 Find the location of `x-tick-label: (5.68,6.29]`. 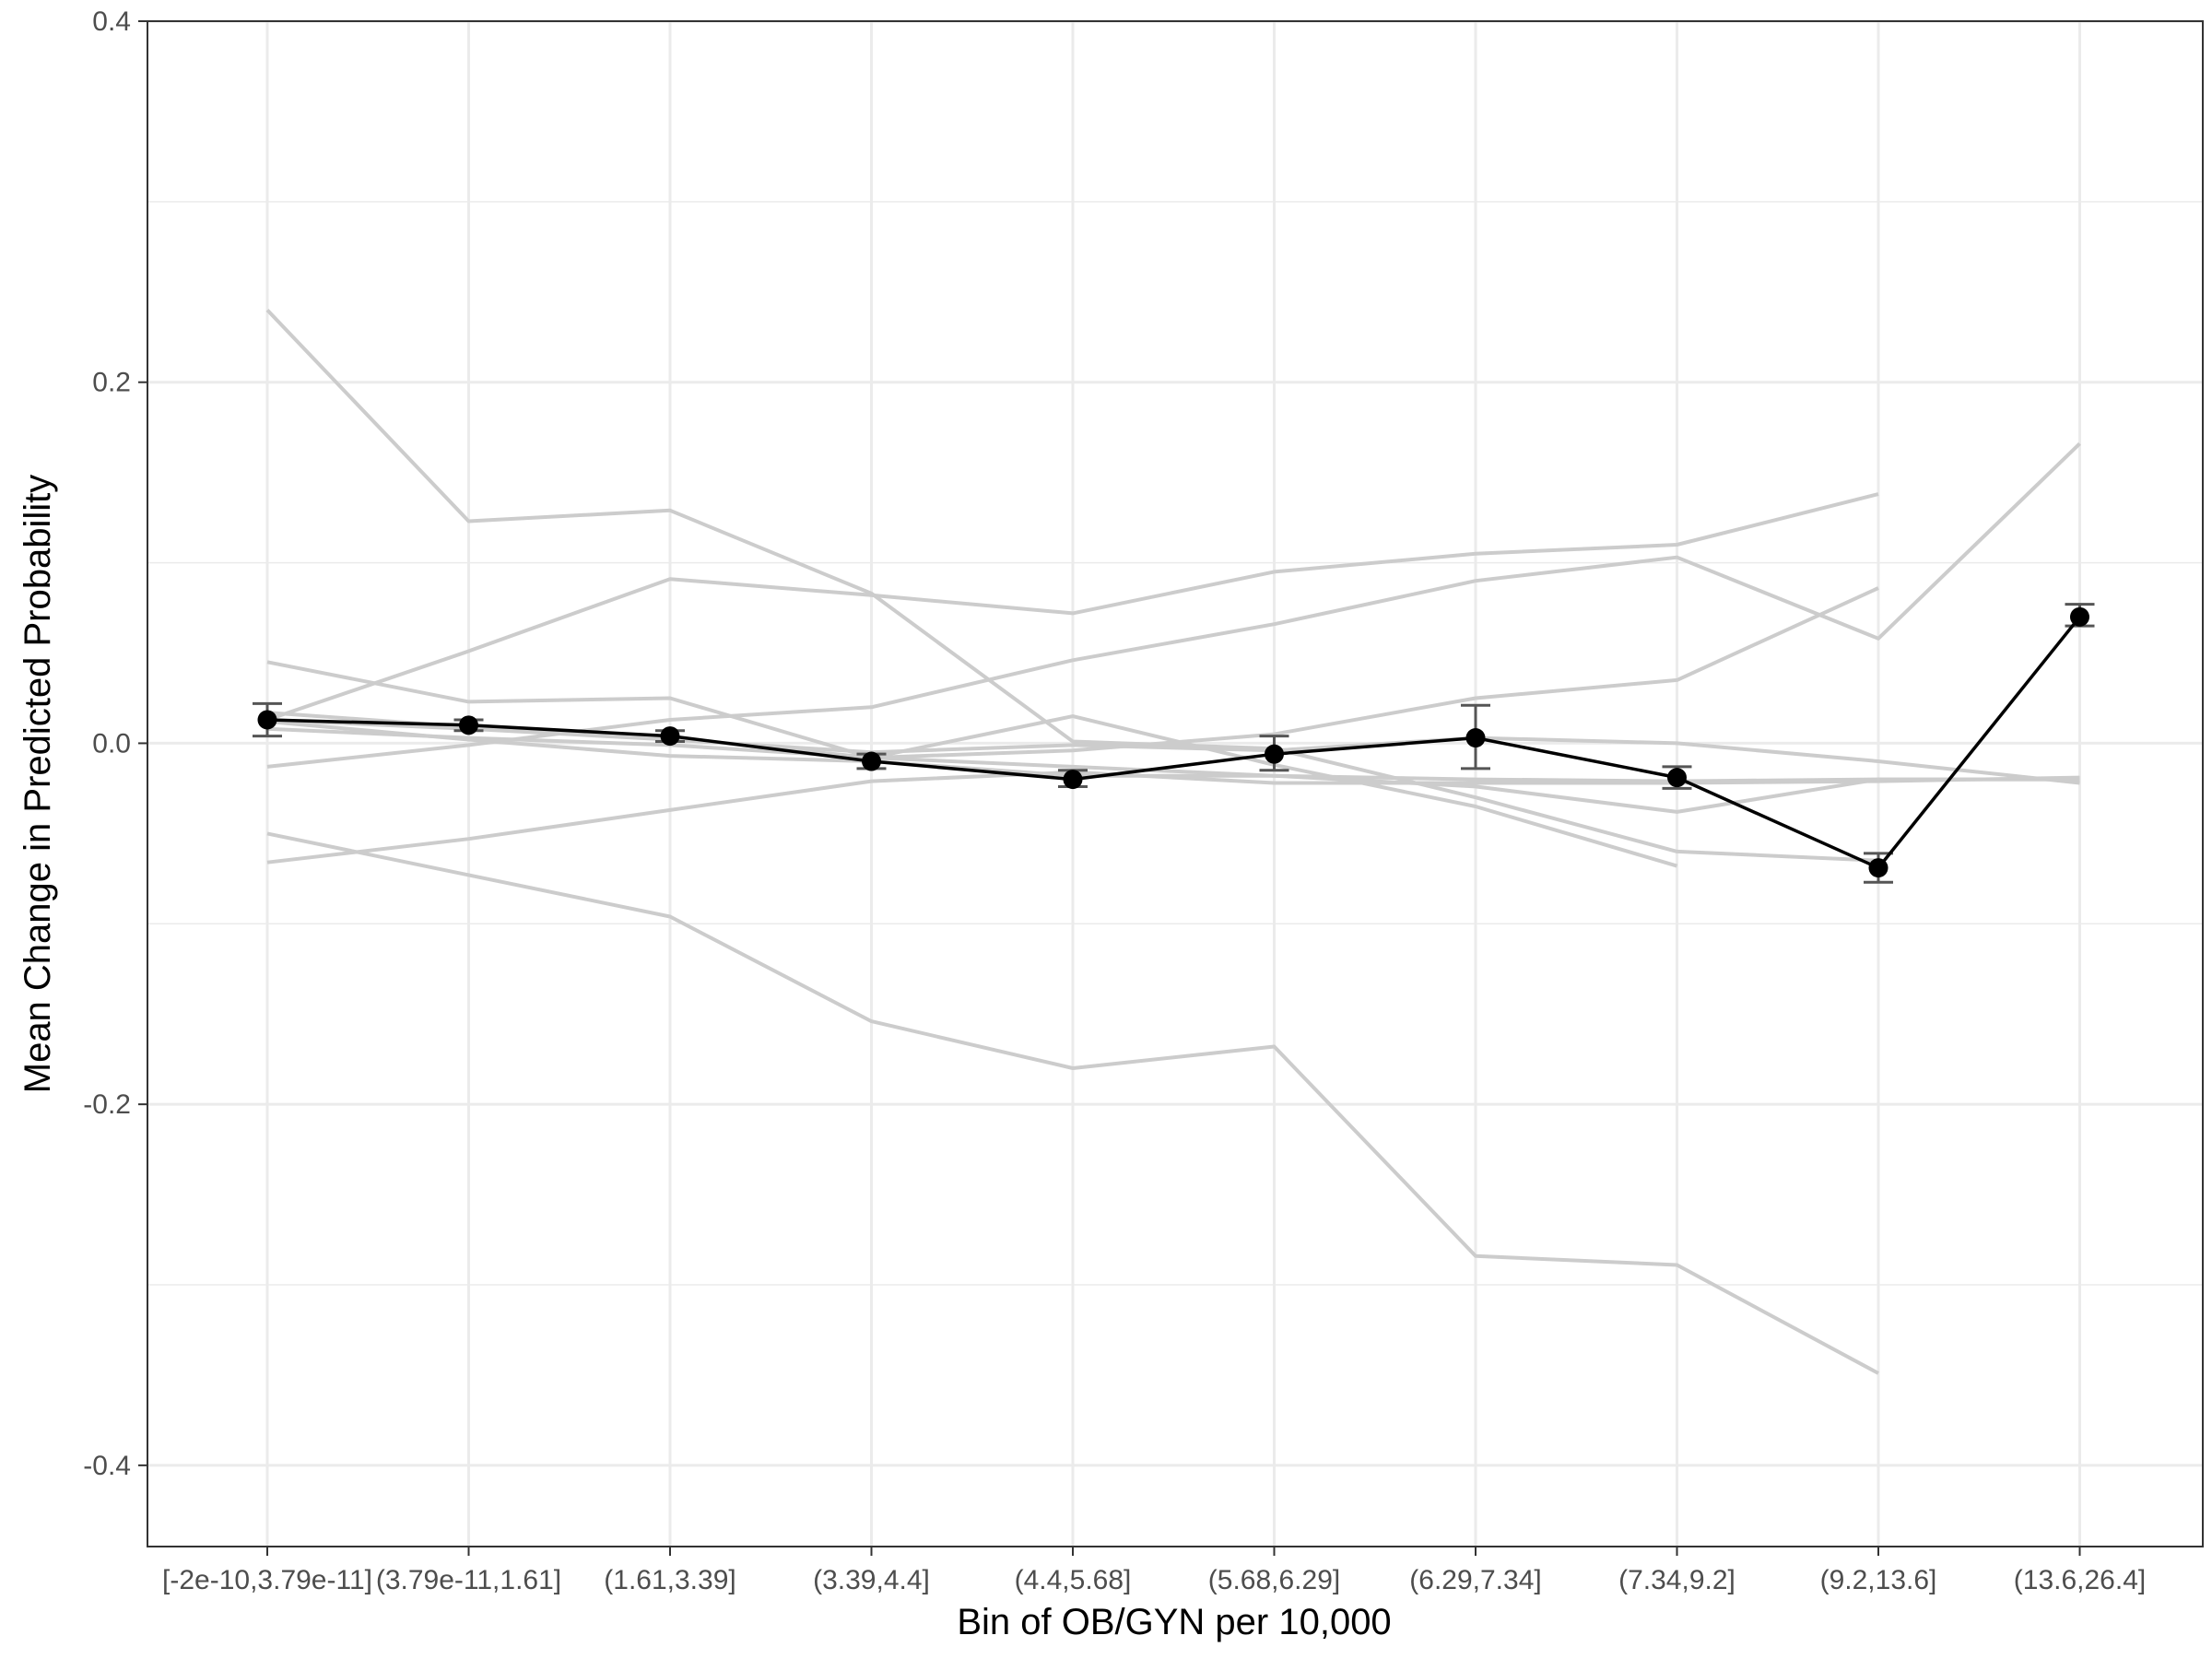

x-tick-label: (5.68,6.29] is located at coordinates (1274, 1580).